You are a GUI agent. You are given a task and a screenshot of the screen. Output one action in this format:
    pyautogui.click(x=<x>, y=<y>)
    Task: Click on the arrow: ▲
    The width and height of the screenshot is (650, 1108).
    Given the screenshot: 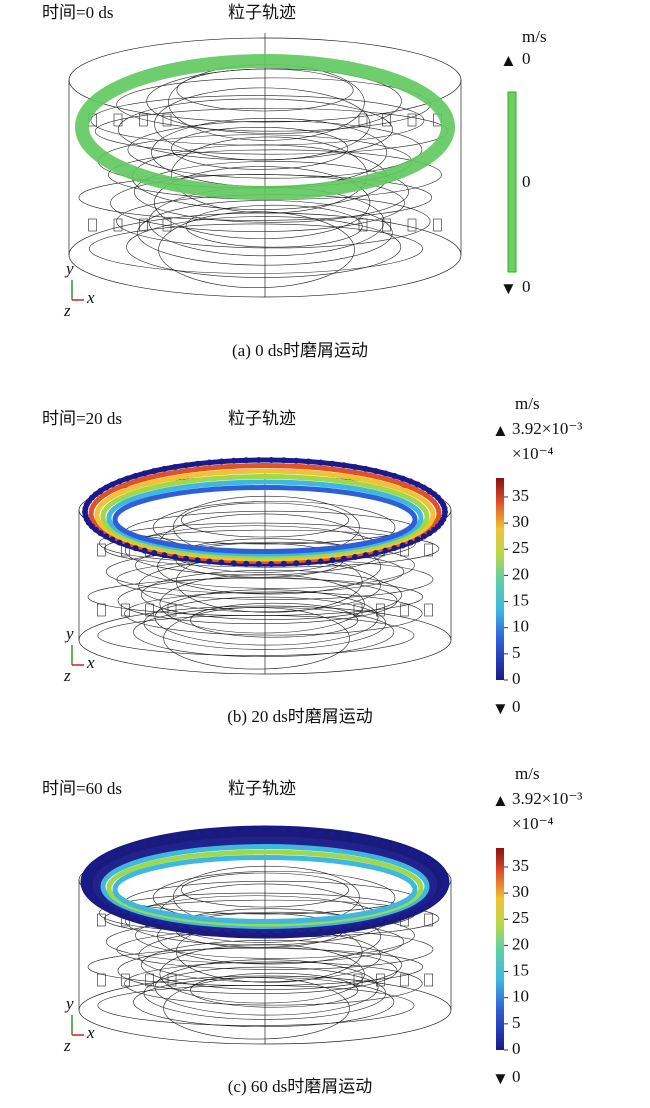 What is the action you would take?
    pyautogui.click(x=500, y=430)
    